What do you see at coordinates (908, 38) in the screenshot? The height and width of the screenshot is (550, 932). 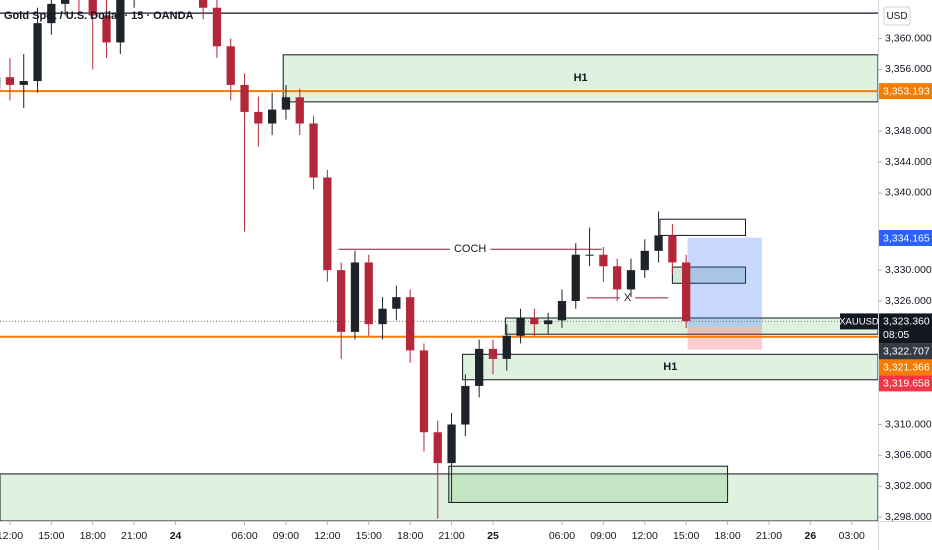 I see `y-tick-label: 3,360.000` at bounding box center [908, 38].